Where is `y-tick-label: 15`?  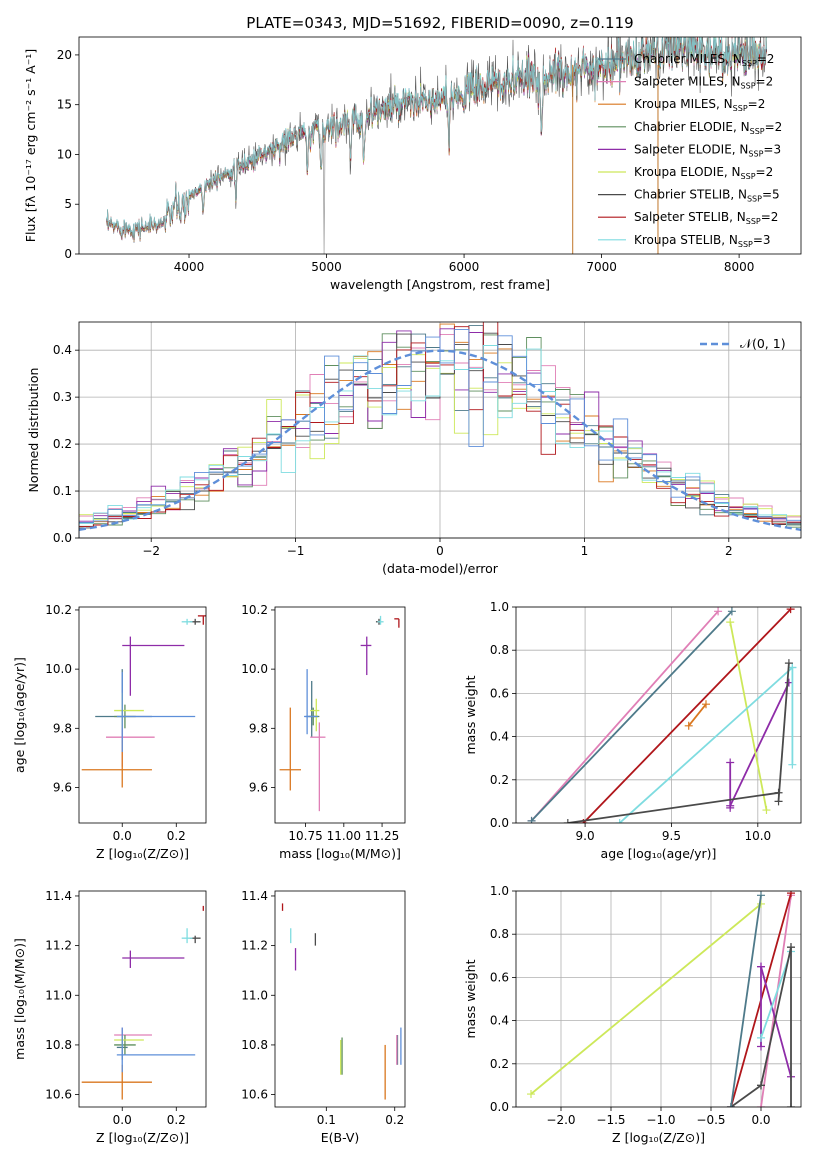 y-tick-label: 15 is located at coordinates (64, 105).